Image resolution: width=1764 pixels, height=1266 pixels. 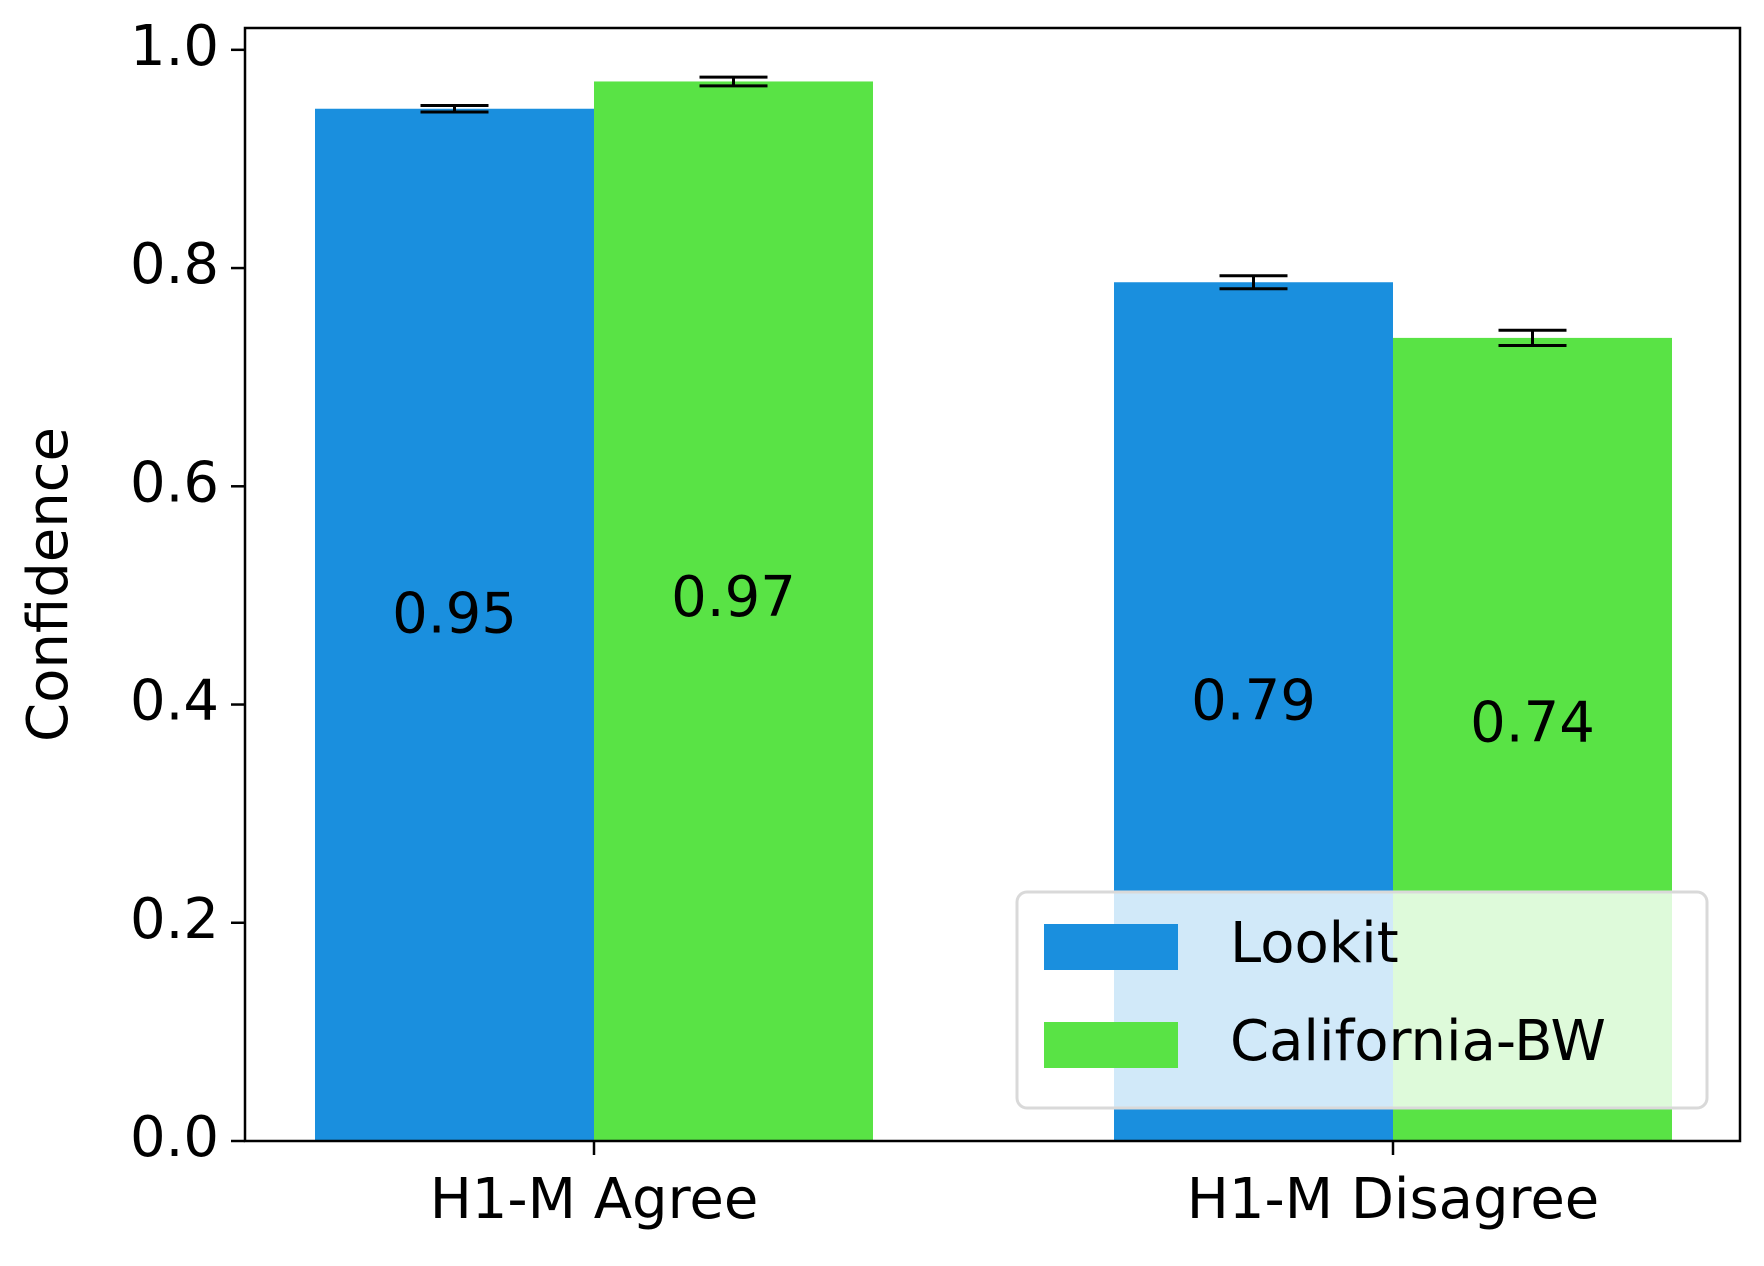 I want to click on y-tick-label: 0.8, so click(x=174, y=264).